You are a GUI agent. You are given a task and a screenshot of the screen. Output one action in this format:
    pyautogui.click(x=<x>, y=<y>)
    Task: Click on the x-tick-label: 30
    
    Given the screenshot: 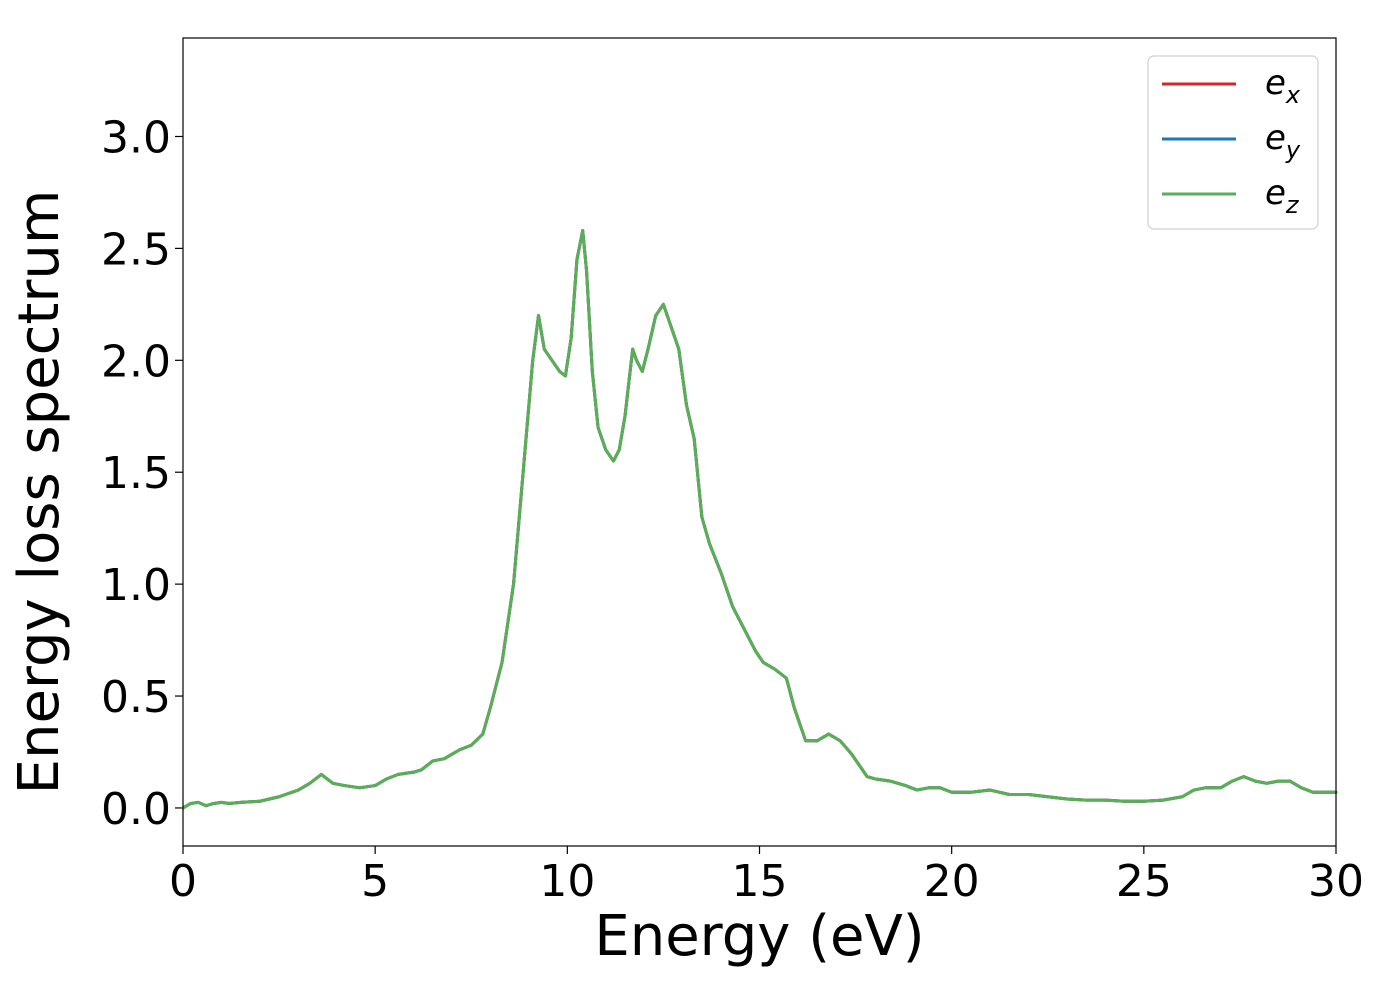 What is the action you would take?
    pyautogui.click(x=1336, y=881)
    